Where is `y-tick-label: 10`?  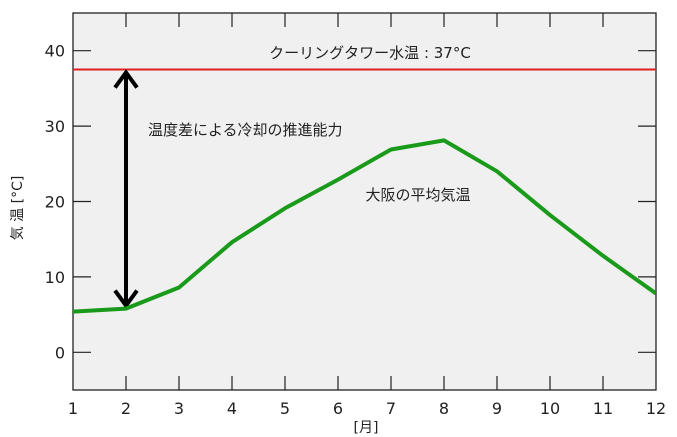 y-tick-label: 10 is located at coordinates (55, 277).